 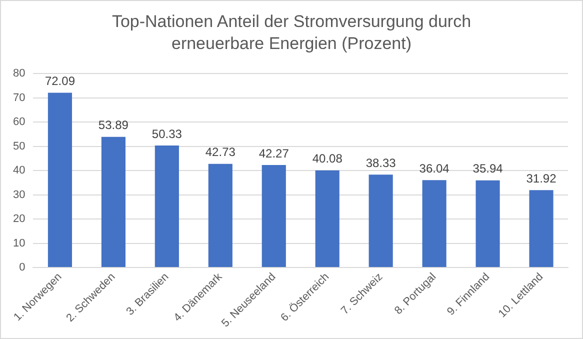 What do you see at coordinates (434, 168) in the screenshot?
I see `data-label: 36.04` at bounding box center [434, 168].